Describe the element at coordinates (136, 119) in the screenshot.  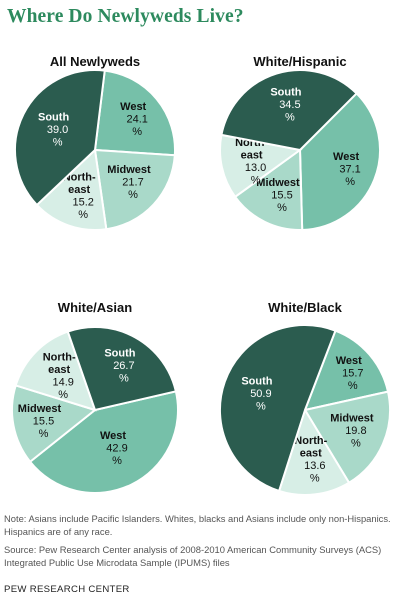
I see `slice-value: 24.1` at that location.